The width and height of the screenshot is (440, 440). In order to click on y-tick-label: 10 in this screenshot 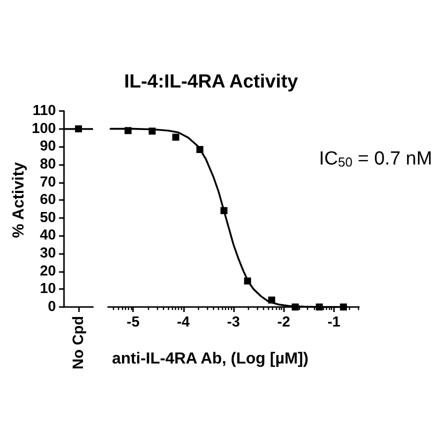, I will do `click(48, 289)`.